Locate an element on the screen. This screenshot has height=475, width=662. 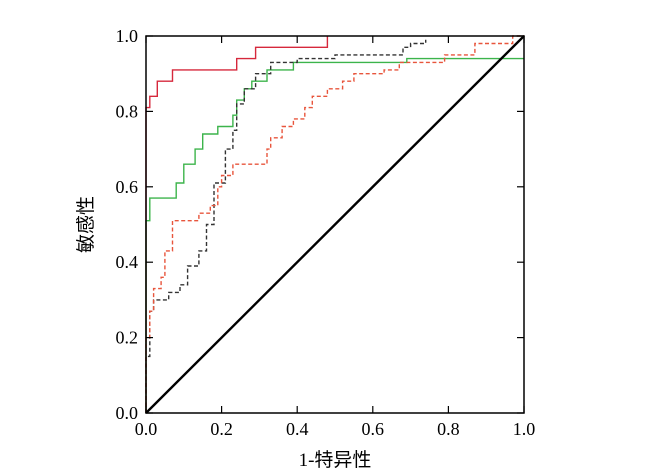
y-tick-label: 0.6 is located at coordinates (127, 187).